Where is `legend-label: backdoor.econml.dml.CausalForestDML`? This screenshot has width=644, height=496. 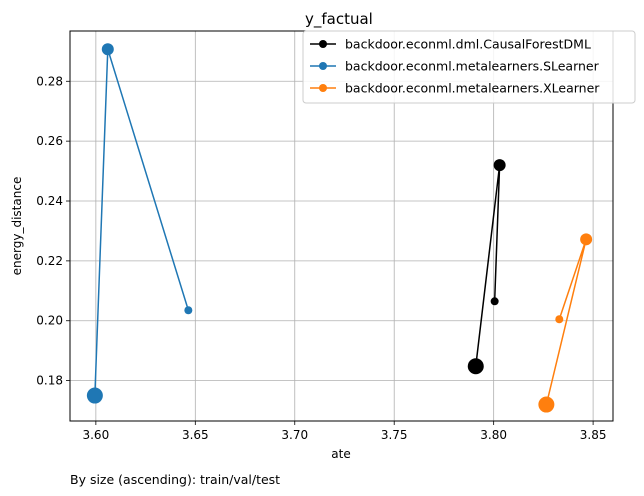 legend-label: backdoor.econml.dml.CausalForestDML is located at coordinates (468, 44).